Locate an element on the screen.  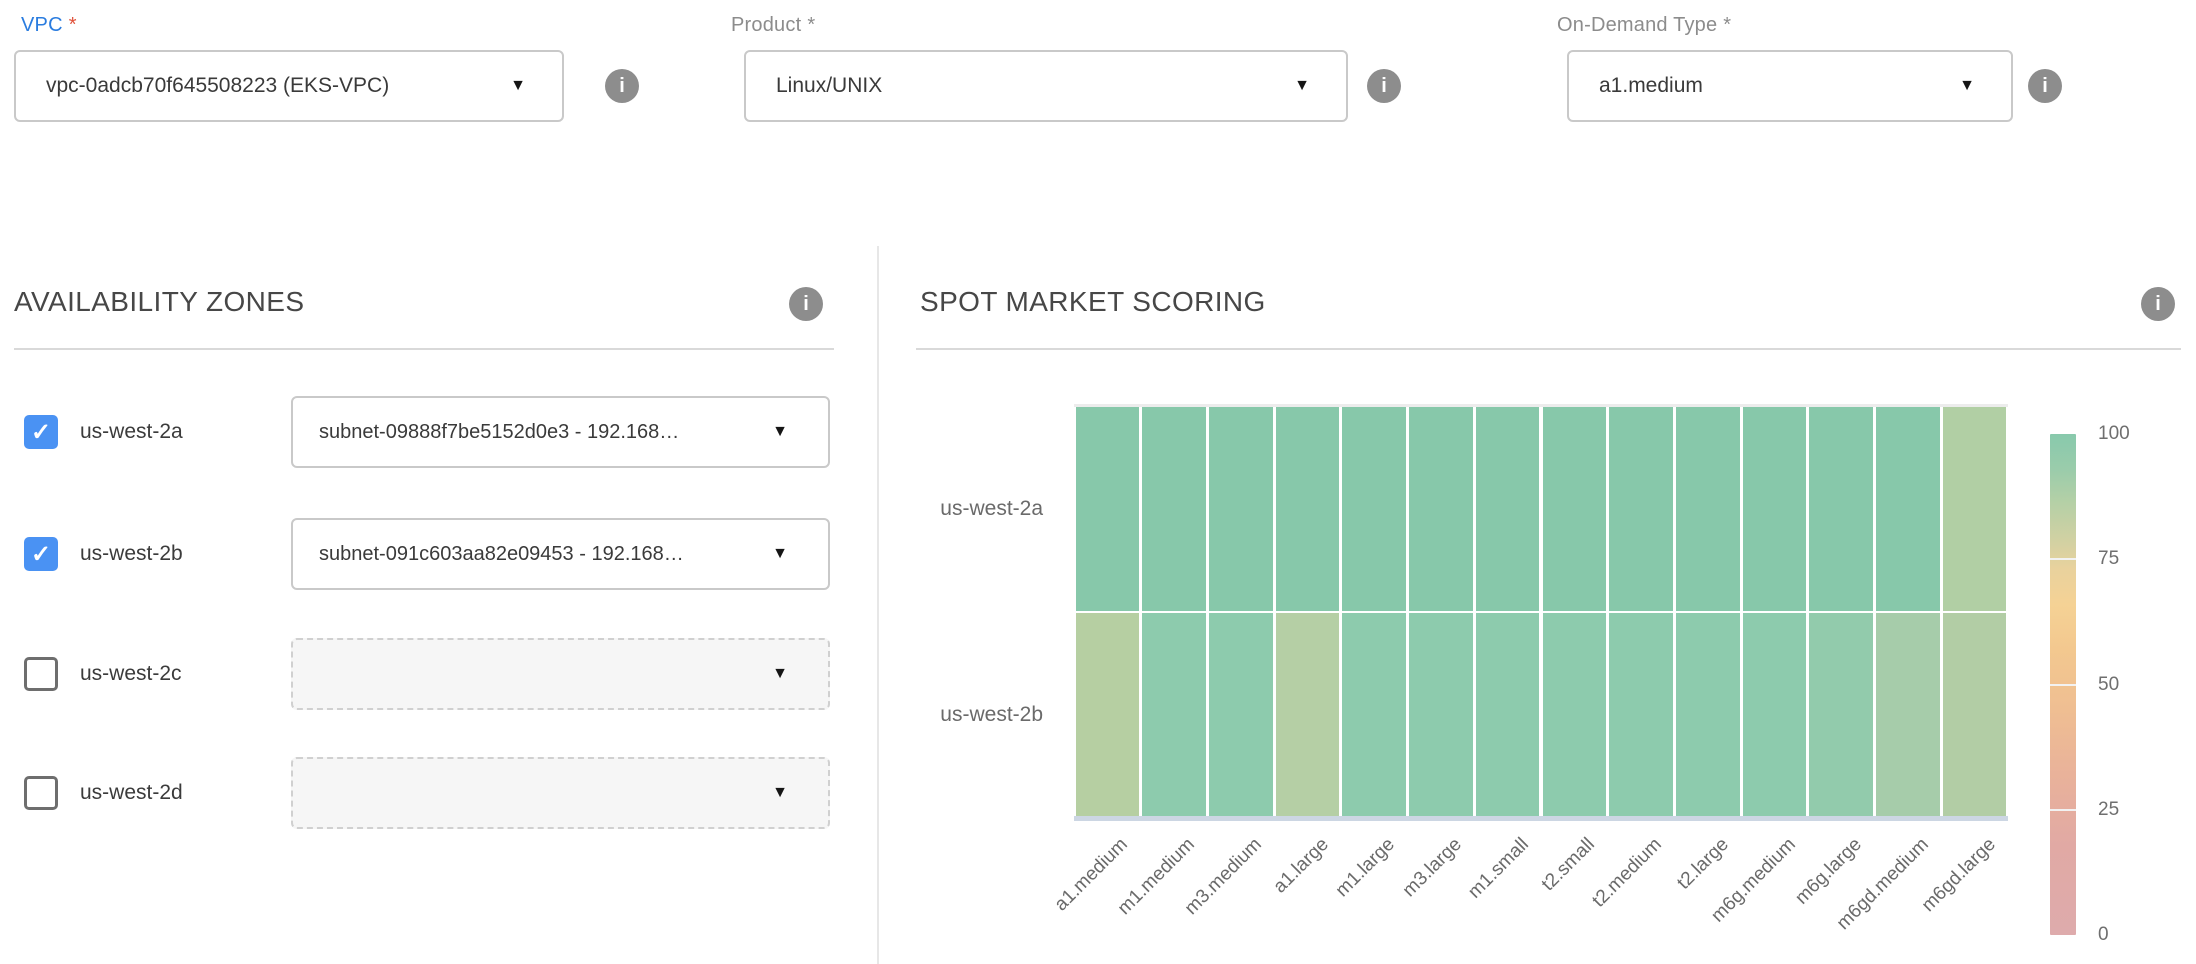
heatmap-cell-us-west-2a-m1.medium is located at coordinates (1174, 509).